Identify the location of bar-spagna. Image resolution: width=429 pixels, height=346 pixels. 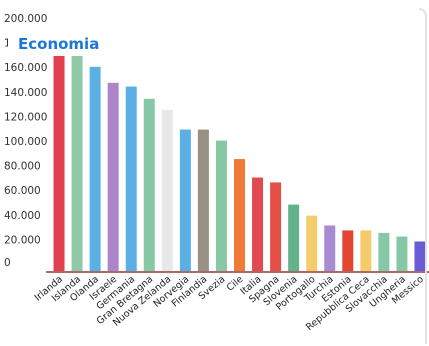
(276, 226).